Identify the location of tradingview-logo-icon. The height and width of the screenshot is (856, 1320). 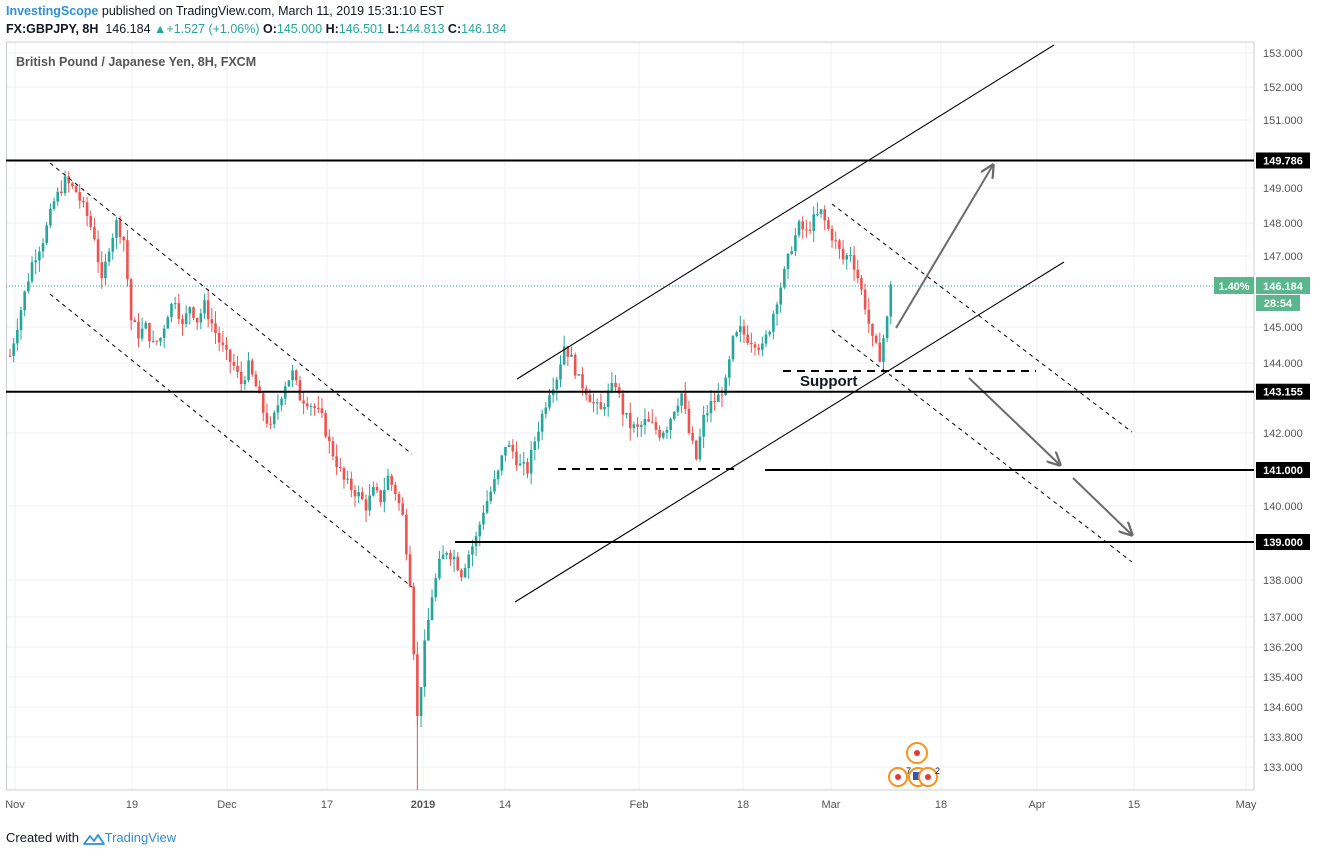
(93, 839).